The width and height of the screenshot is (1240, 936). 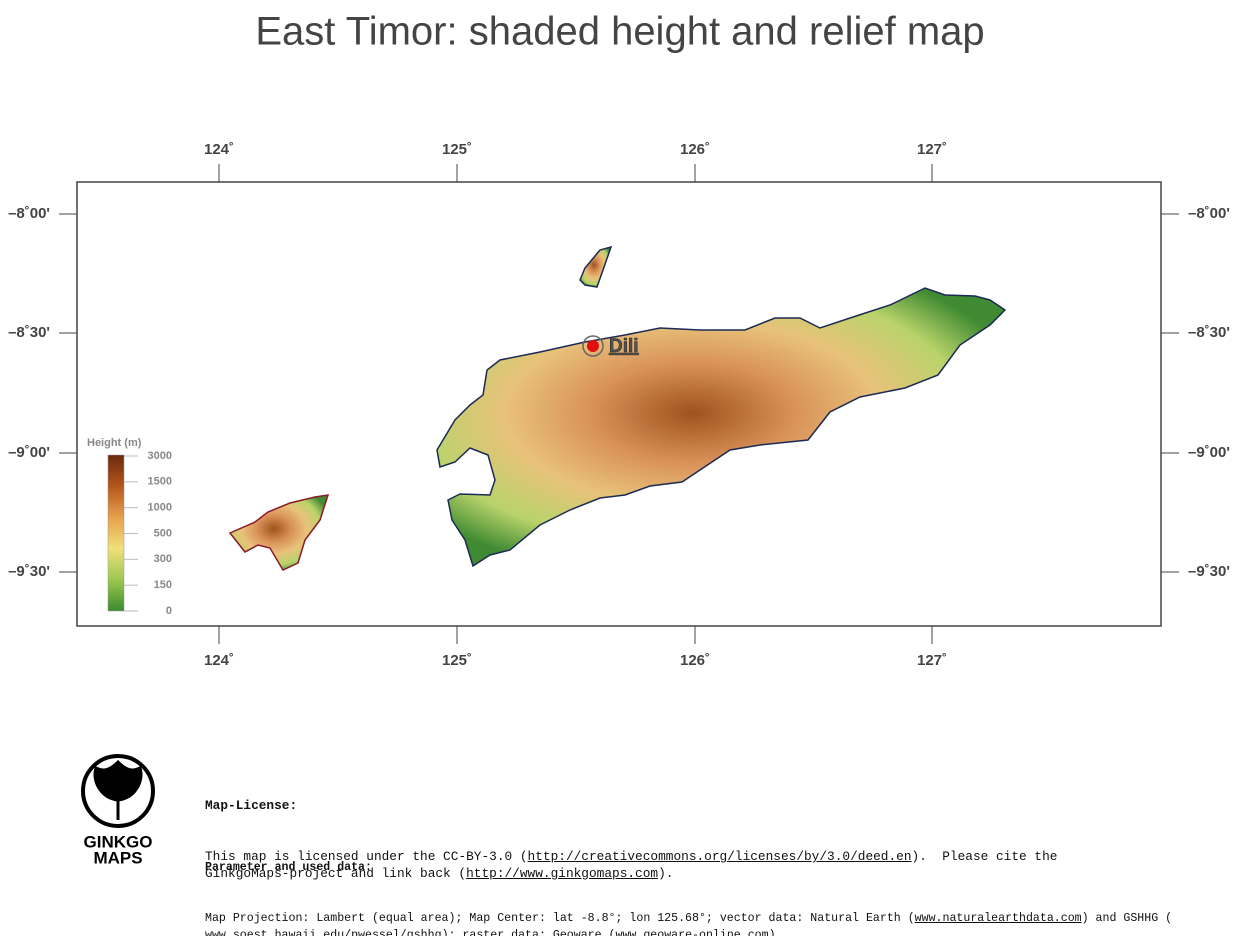 What do you see at coordinates (160, 482) in the screenshot?
I see `legend-label: 1500` at bounding box center [160, 482].